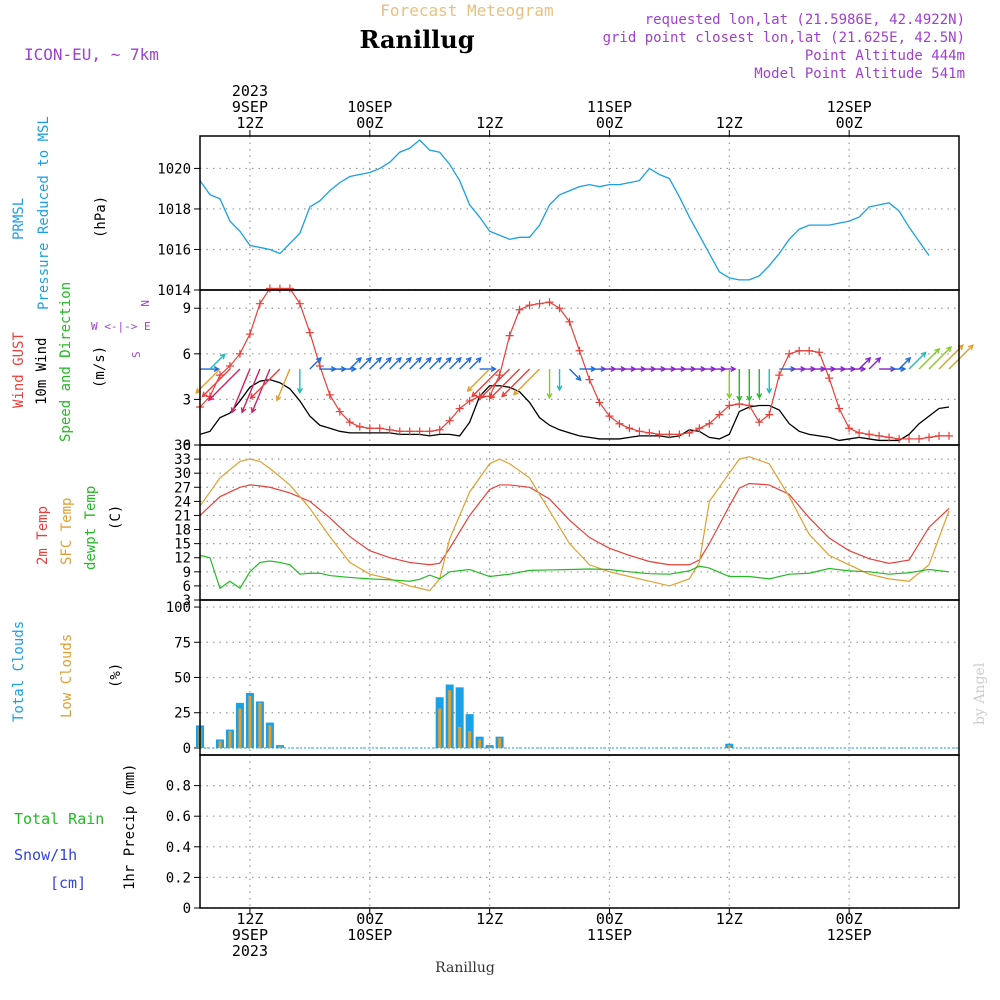 Image resolution: width=1000 pixels, height=1000 pixels. What do you see at coordinates (574, 524) in the screenshot?
I see `temp-line-temp2m` at bounding box center [574, 524].